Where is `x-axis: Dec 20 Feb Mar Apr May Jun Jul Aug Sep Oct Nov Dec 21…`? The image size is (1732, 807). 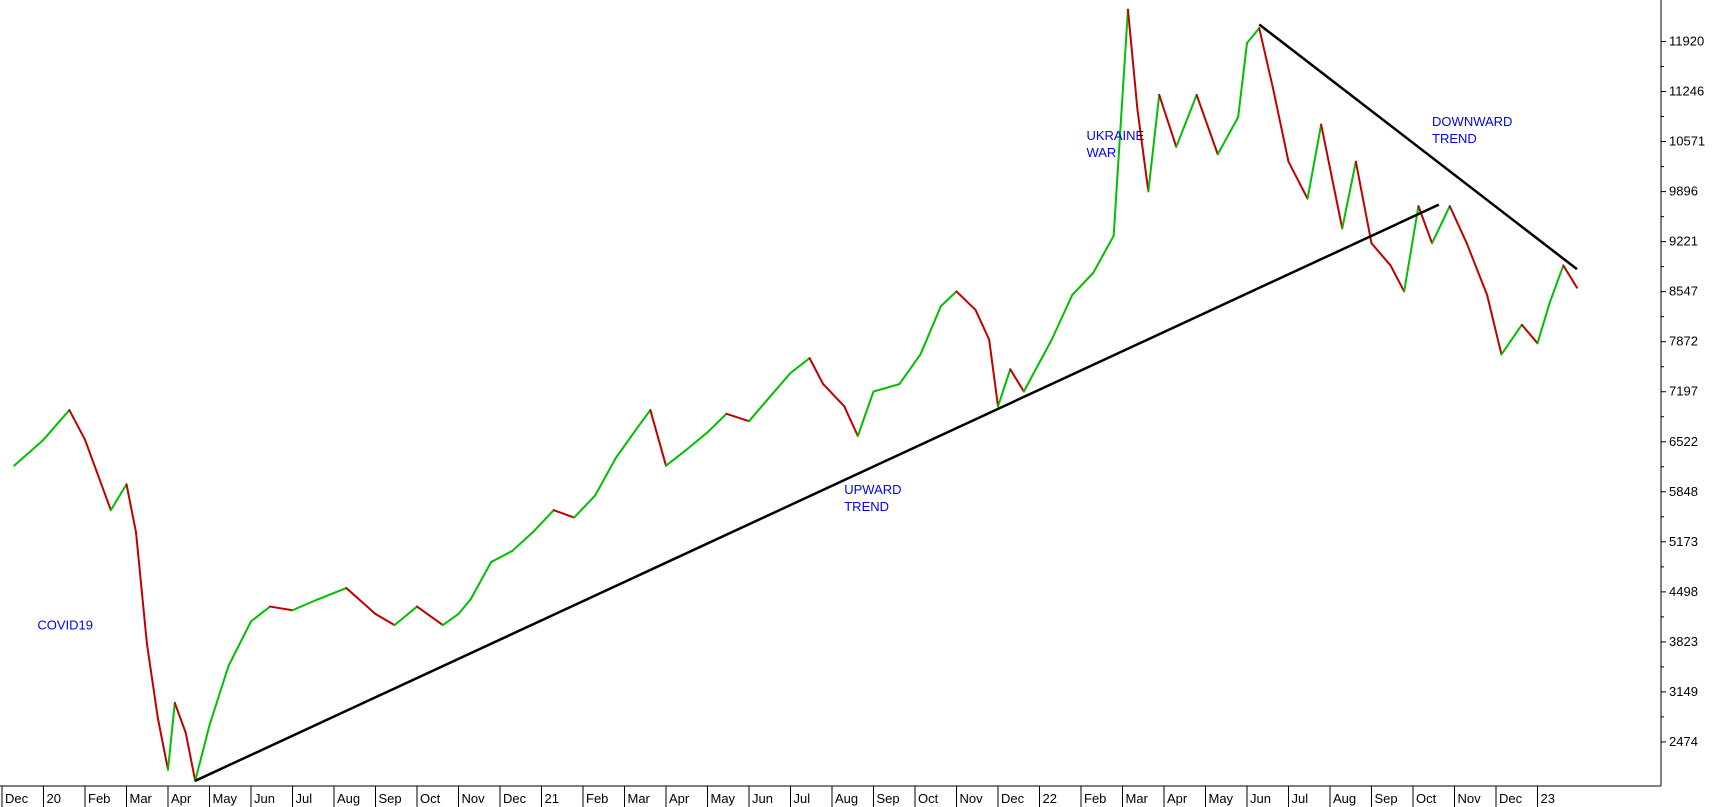
x-axis: Dec 20 Feb Mar Apr May Jun Jul Aug Sep Oct Nov Dec 21… is located at coordinates (778, 796).